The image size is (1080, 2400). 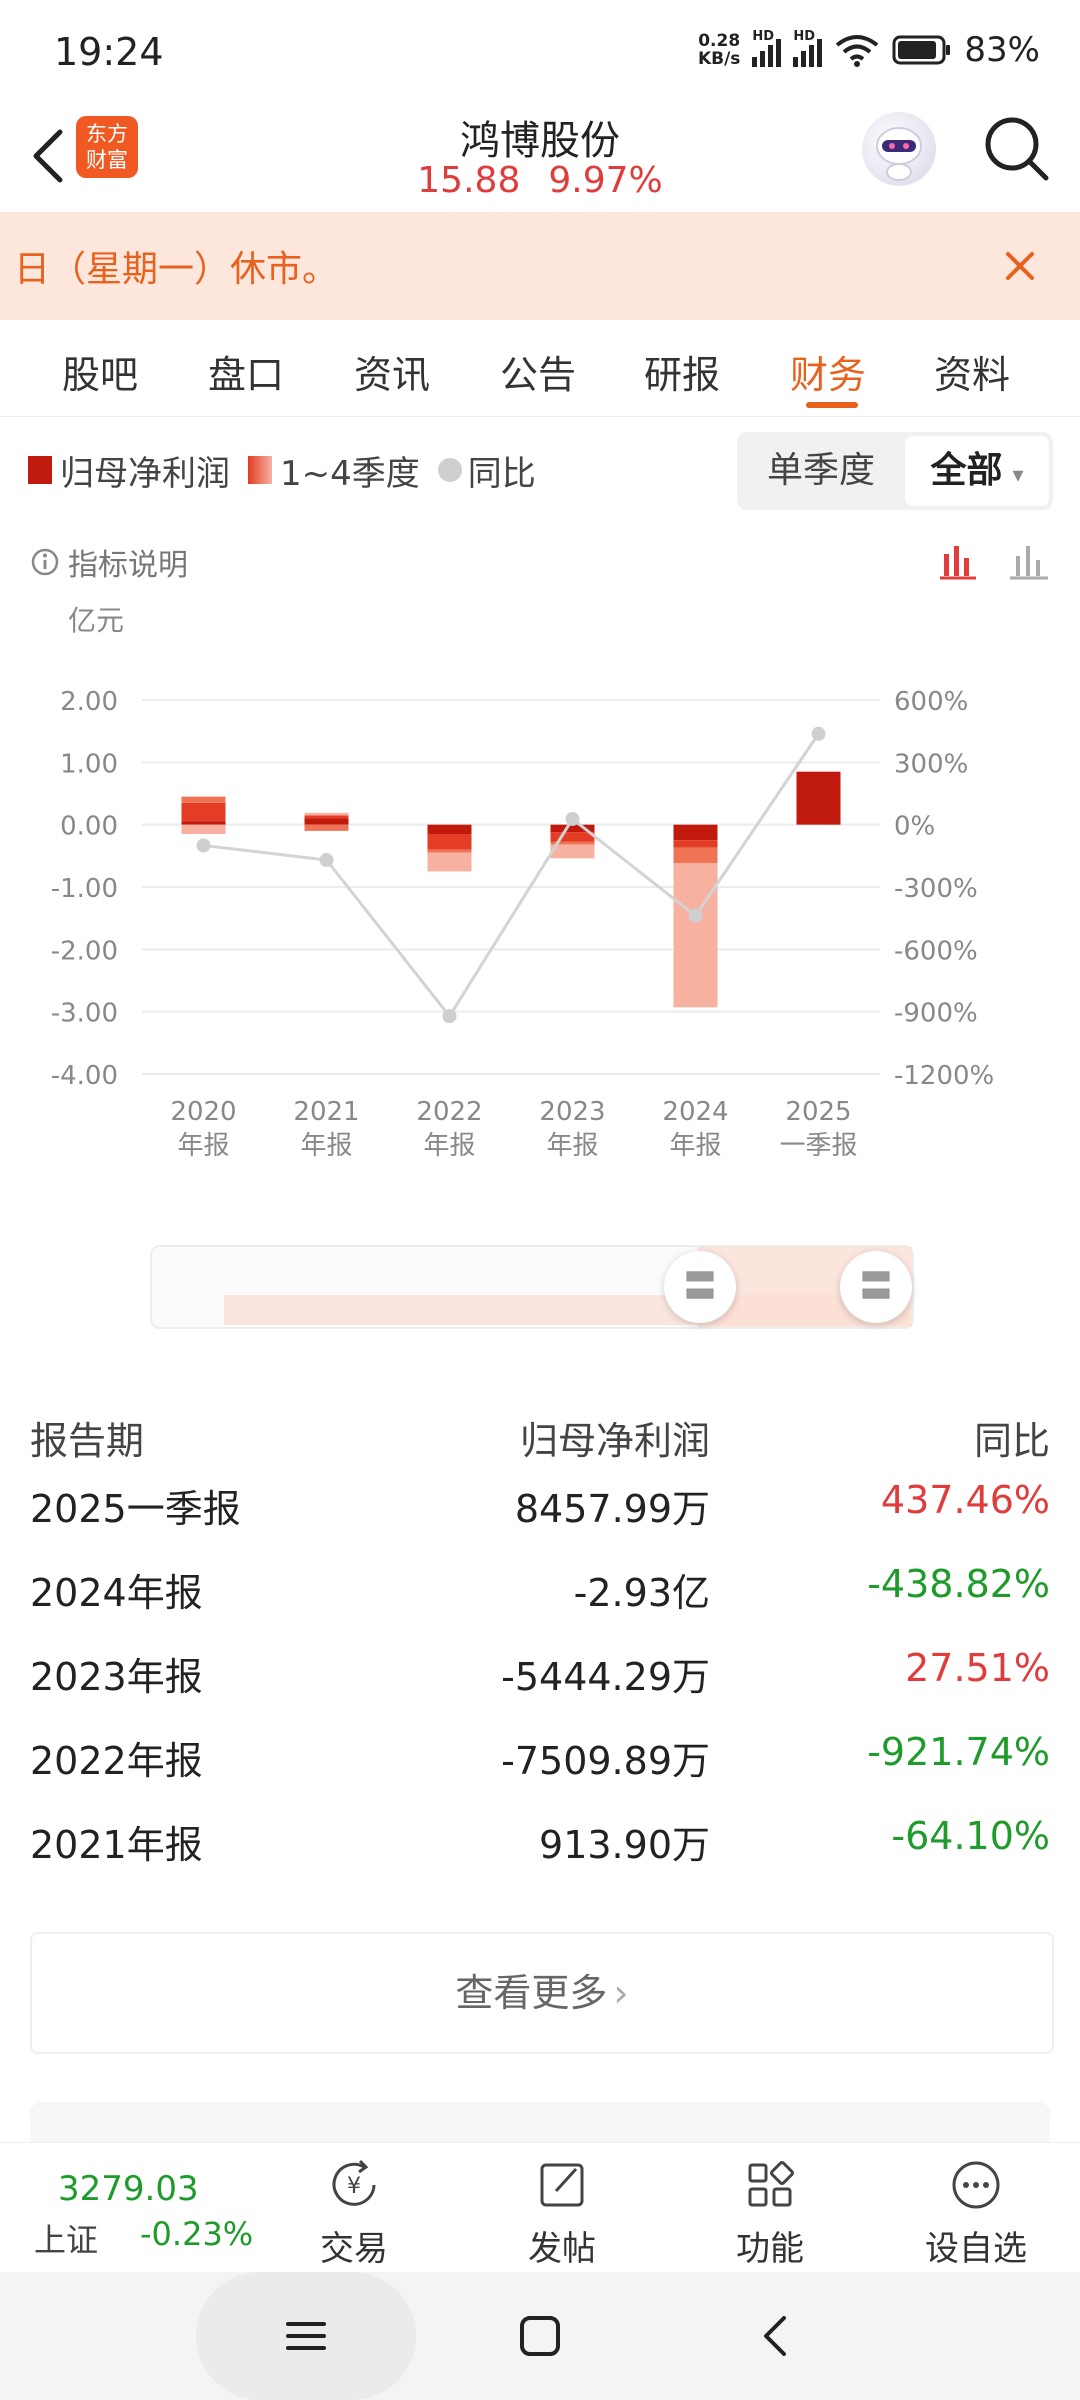 What do you see at coordinates (562, 2185) in the screenshot?
I see `edit-icon` at bounding box center [562, 2185].